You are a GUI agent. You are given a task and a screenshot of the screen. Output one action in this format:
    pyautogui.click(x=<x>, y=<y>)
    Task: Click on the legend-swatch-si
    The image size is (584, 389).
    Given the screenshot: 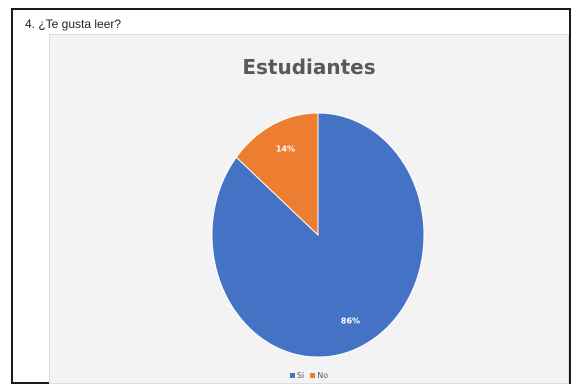 What is the action you would take?
    pyautogui.click(x=292, y=375)
    